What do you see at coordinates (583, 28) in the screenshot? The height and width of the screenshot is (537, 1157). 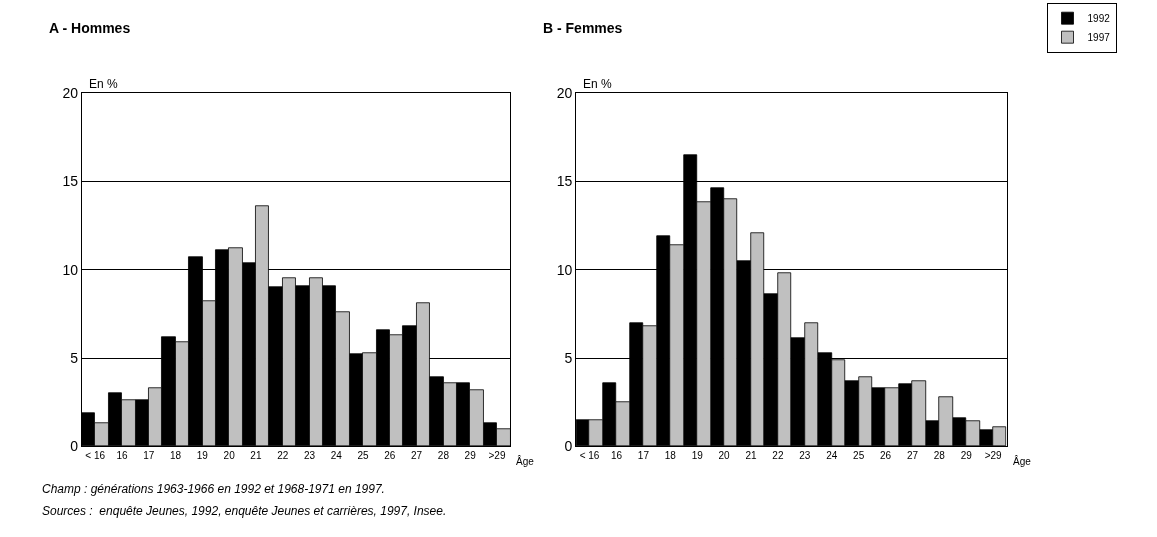 I see `chart-title: B - Femmes` at bounding box center [583, 28].